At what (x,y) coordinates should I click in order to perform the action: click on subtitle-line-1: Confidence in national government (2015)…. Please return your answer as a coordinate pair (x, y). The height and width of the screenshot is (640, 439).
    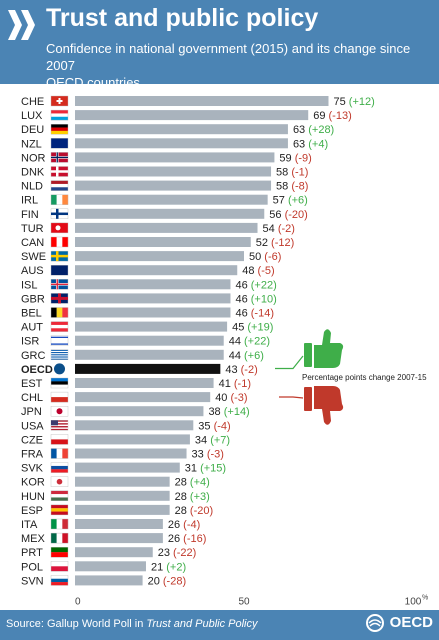
    Looking at the image, I should click on (228, 57).